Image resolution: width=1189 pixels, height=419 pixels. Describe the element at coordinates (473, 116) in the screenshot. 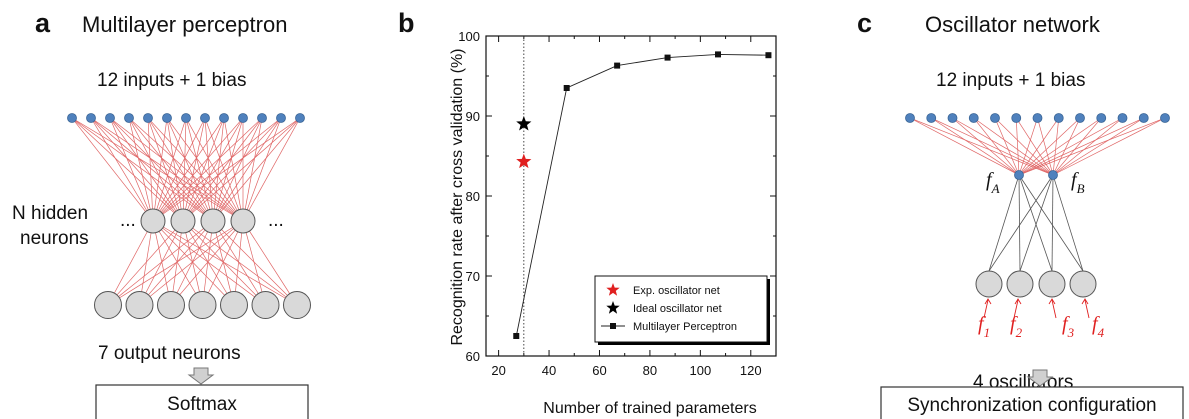

I see `y-tick-label: 90` at that location.